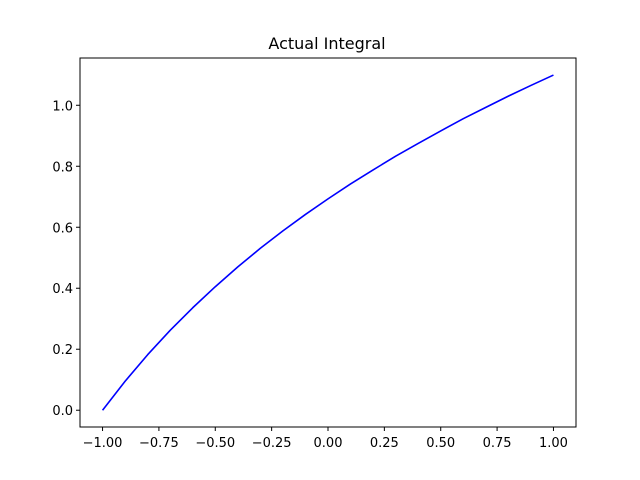  Describe the element at coordinates (62, 167) in the screenshot. I see `y-tick-label: 0.8` at that location.